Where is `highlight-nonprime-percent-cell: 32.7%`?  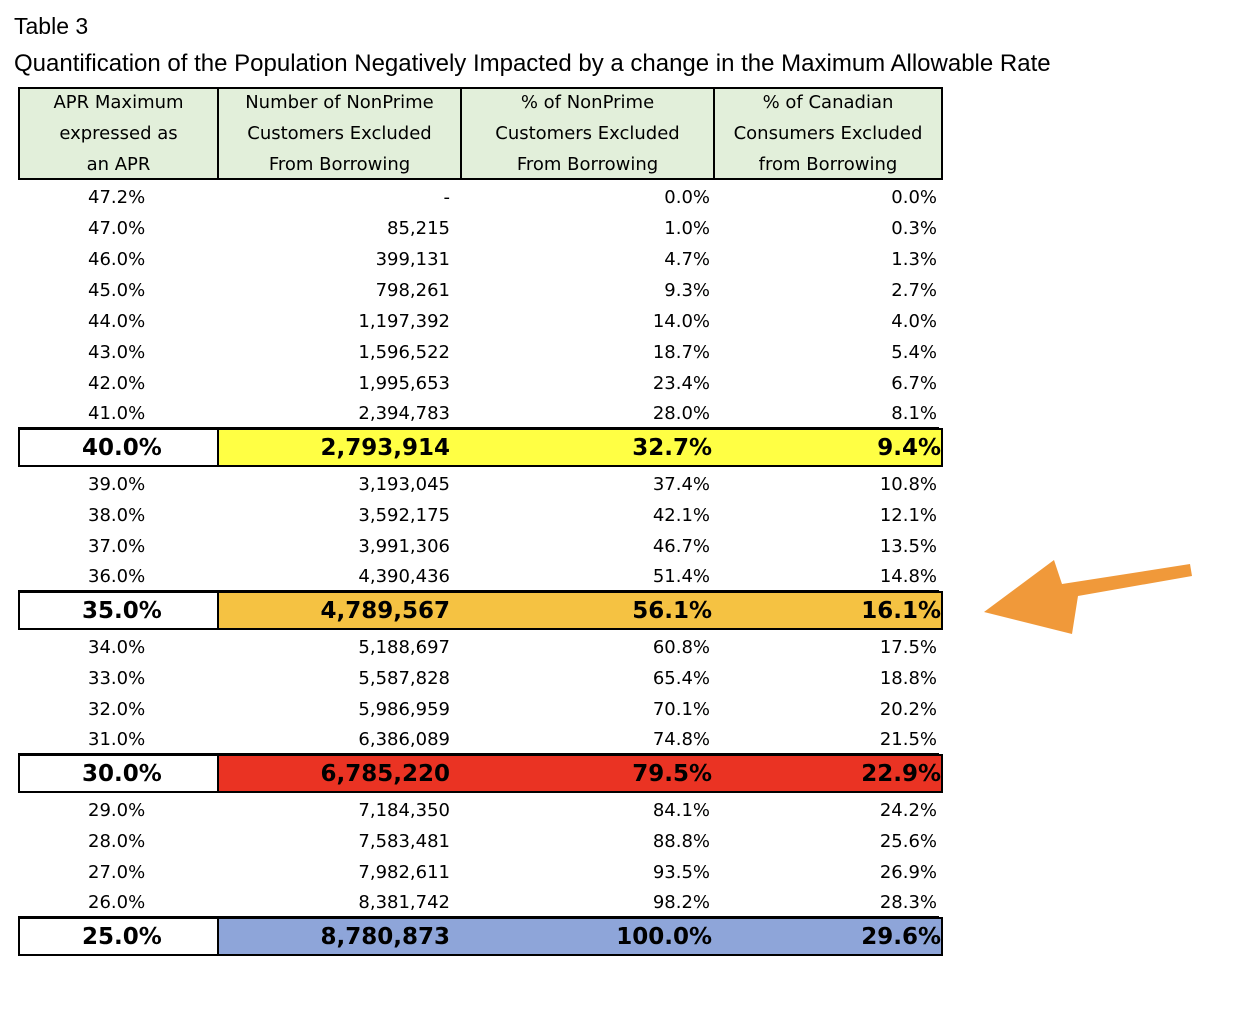
highlight-nonprime-percent-cell: 32.7% is located at coordinates (672, 447).